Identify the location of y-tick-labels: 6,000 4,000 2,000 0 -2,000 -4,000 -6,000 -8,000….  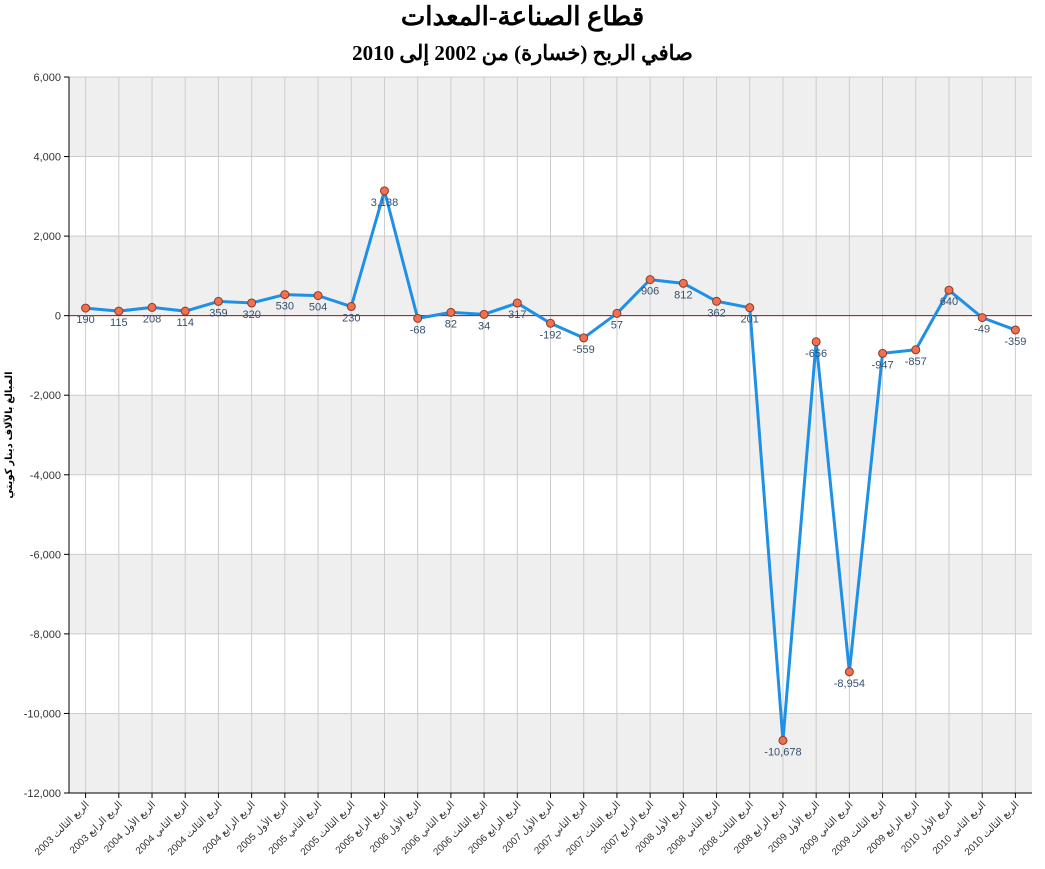
(42, 436).